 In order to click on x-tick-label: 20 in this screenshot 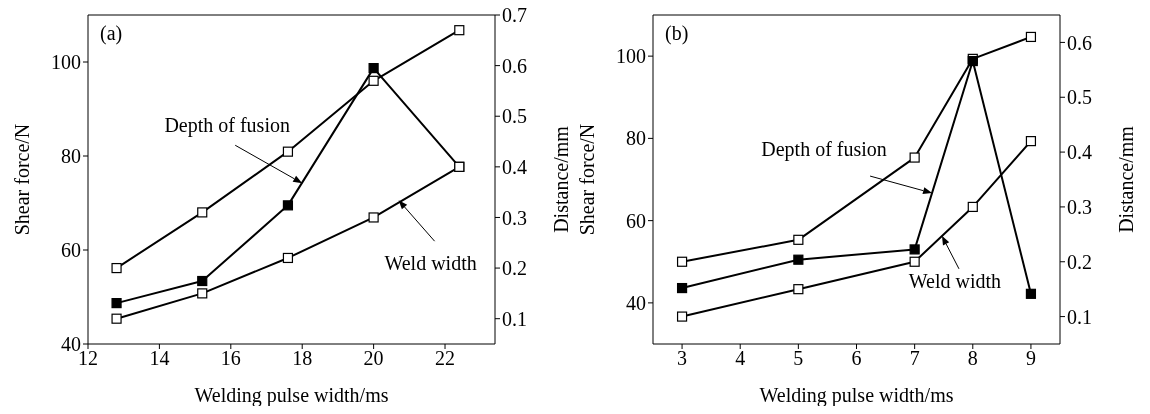, I will do `click(373, 358)`.